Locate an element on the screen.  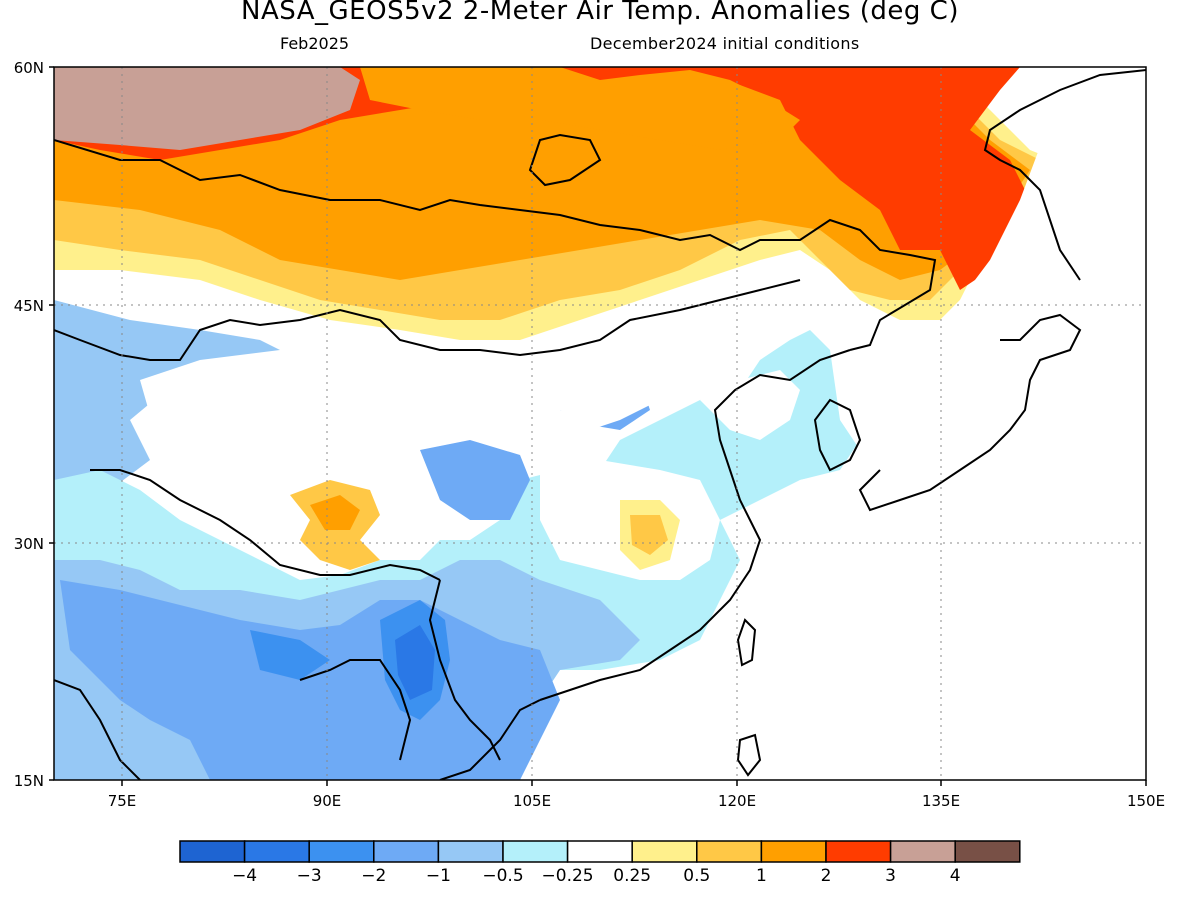
colorbar-label: 2 is located at coordinates (826, 876).